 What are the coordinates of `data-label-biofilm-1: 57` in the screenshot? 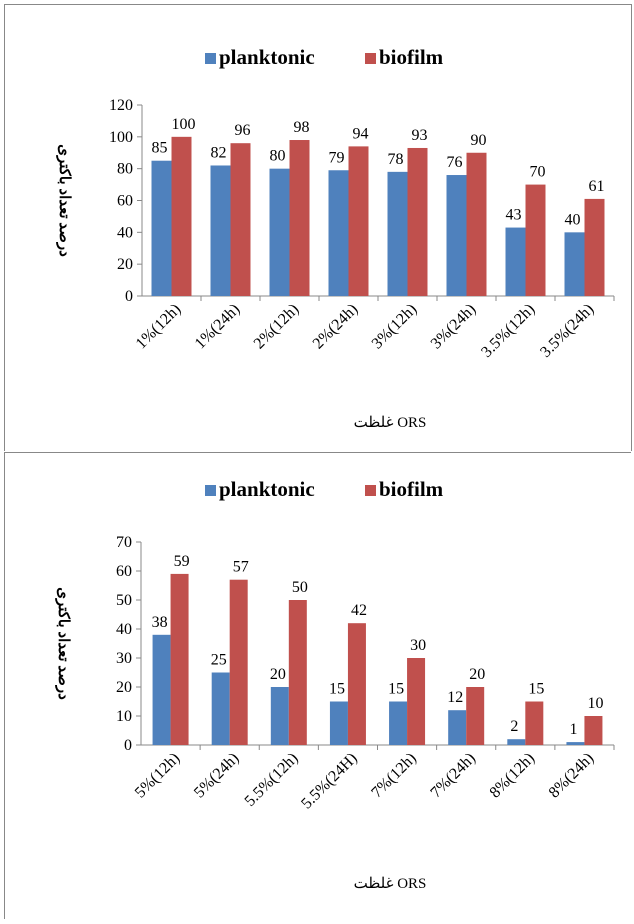 It's located at (241, 567).